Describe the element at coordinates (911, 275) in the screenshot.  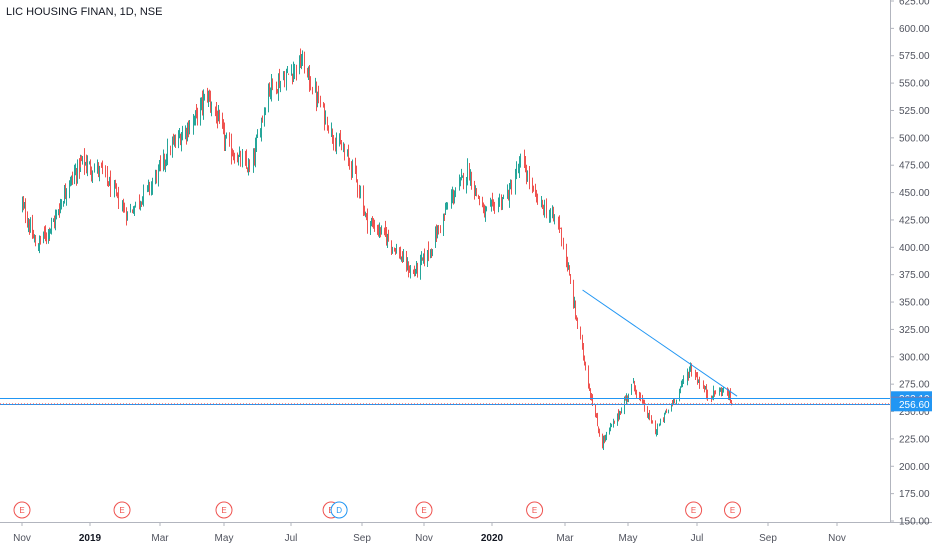
I see `price-axis-bg` at that location.